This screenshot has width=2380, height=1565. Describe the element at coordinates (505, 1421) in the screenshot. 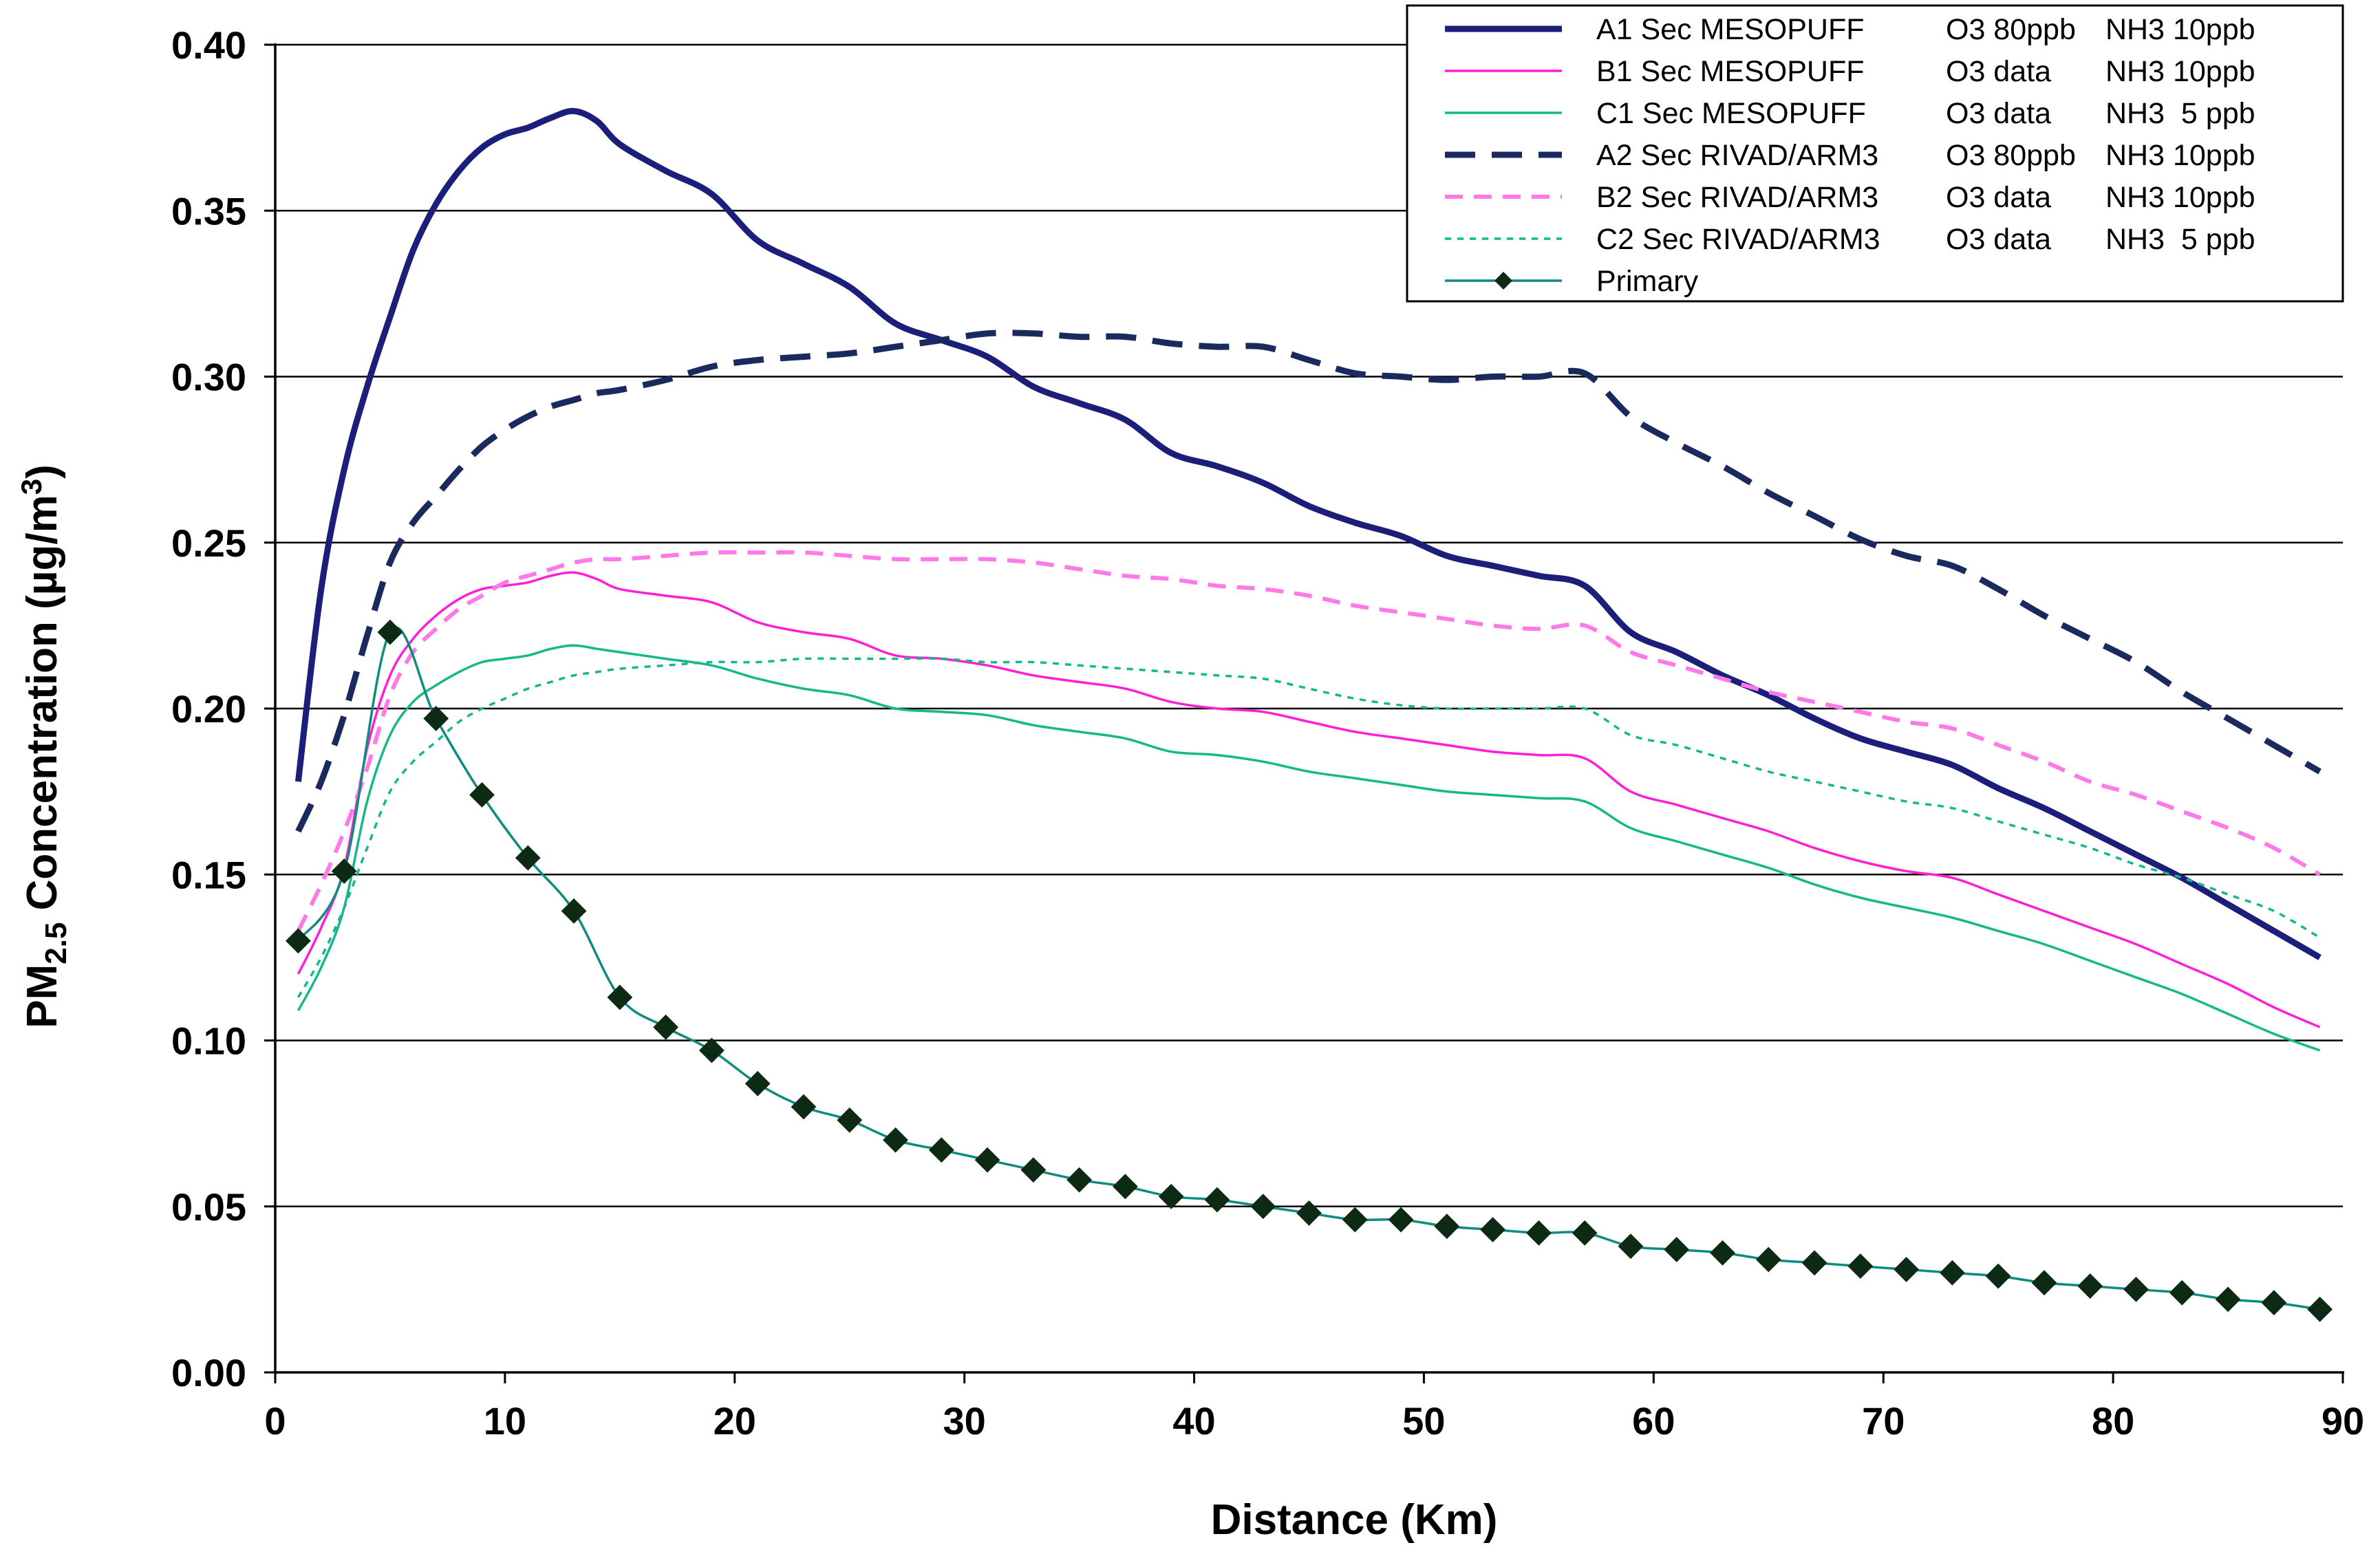

I see `x-tick-label: 10` at that location.